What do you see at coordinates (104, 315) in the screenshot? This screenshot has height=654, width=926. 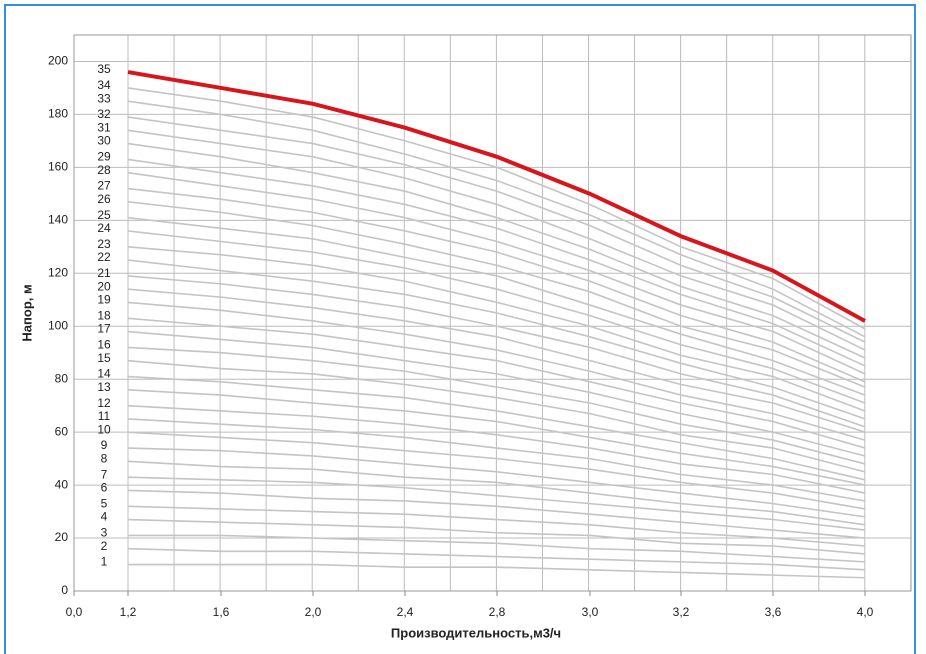 I see `series-label: 18` at bounding box center [104, 315].